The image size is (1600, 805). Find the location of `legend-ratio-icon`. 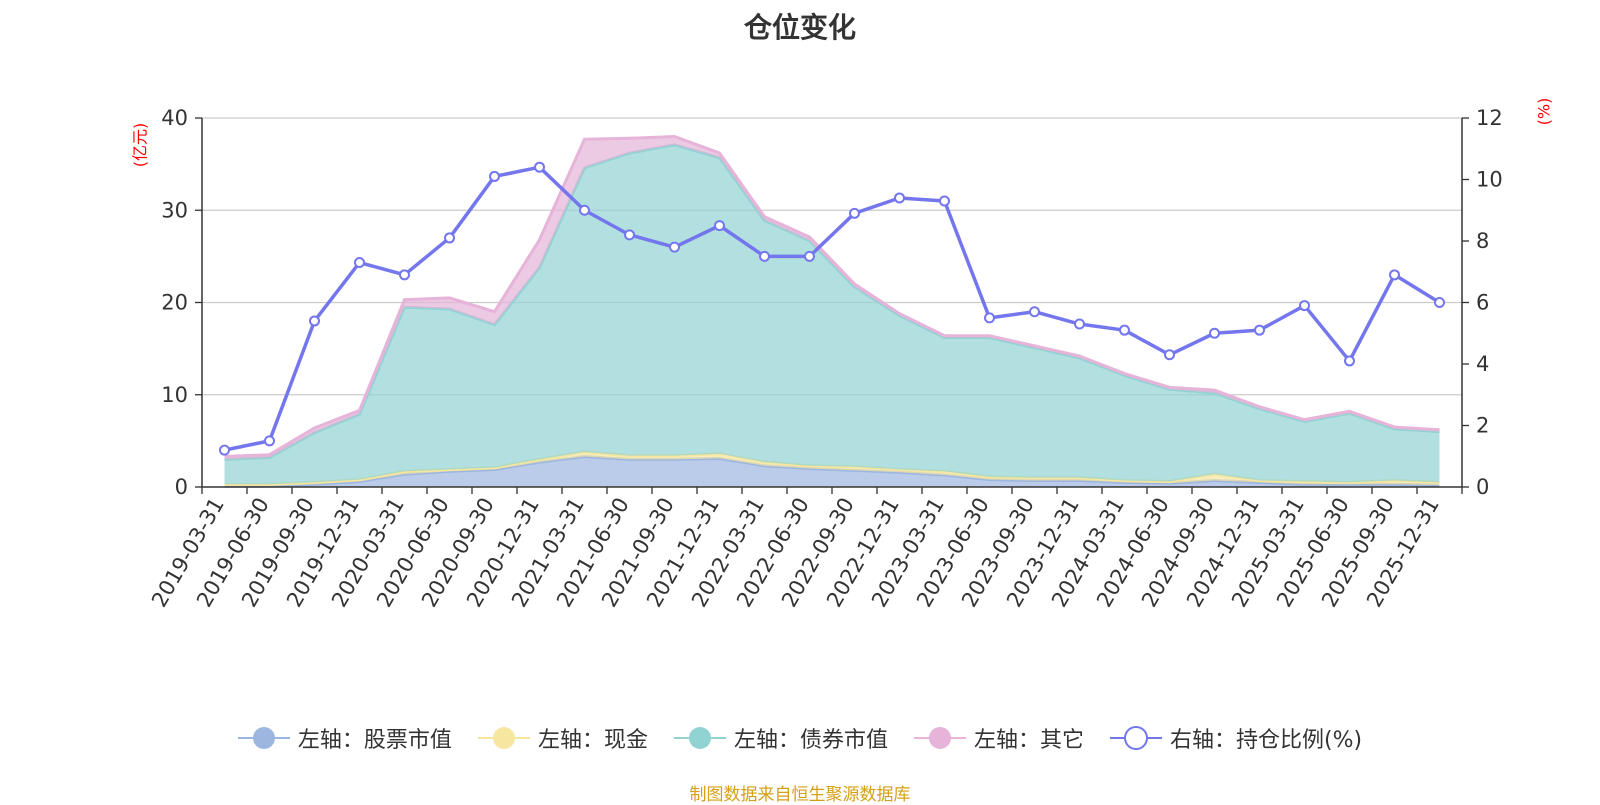

legend-ratio-icon is located at coordinates (1135, 738).